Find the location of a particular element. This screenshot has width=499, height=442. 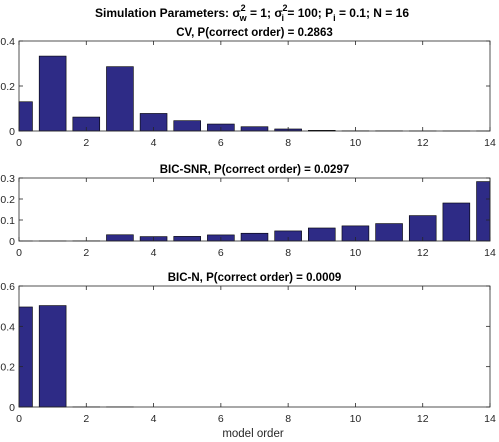

y-tick-label: 0.3 is located at coordinates (7, 179).